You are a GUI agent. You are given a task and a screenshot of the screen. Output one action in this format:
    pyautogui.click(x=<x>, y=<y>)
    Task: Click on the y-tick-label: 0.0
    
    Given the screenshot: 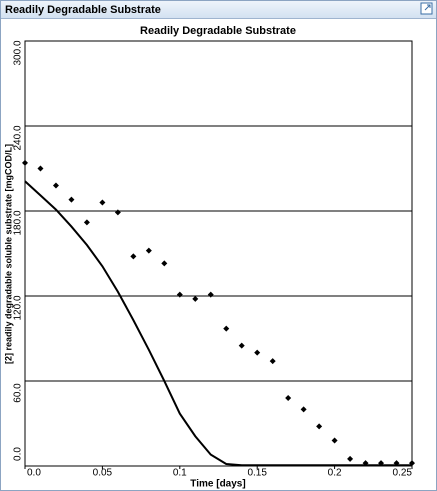 What is the action you would take?
    pyautogui.click(x=18, y=454)
    